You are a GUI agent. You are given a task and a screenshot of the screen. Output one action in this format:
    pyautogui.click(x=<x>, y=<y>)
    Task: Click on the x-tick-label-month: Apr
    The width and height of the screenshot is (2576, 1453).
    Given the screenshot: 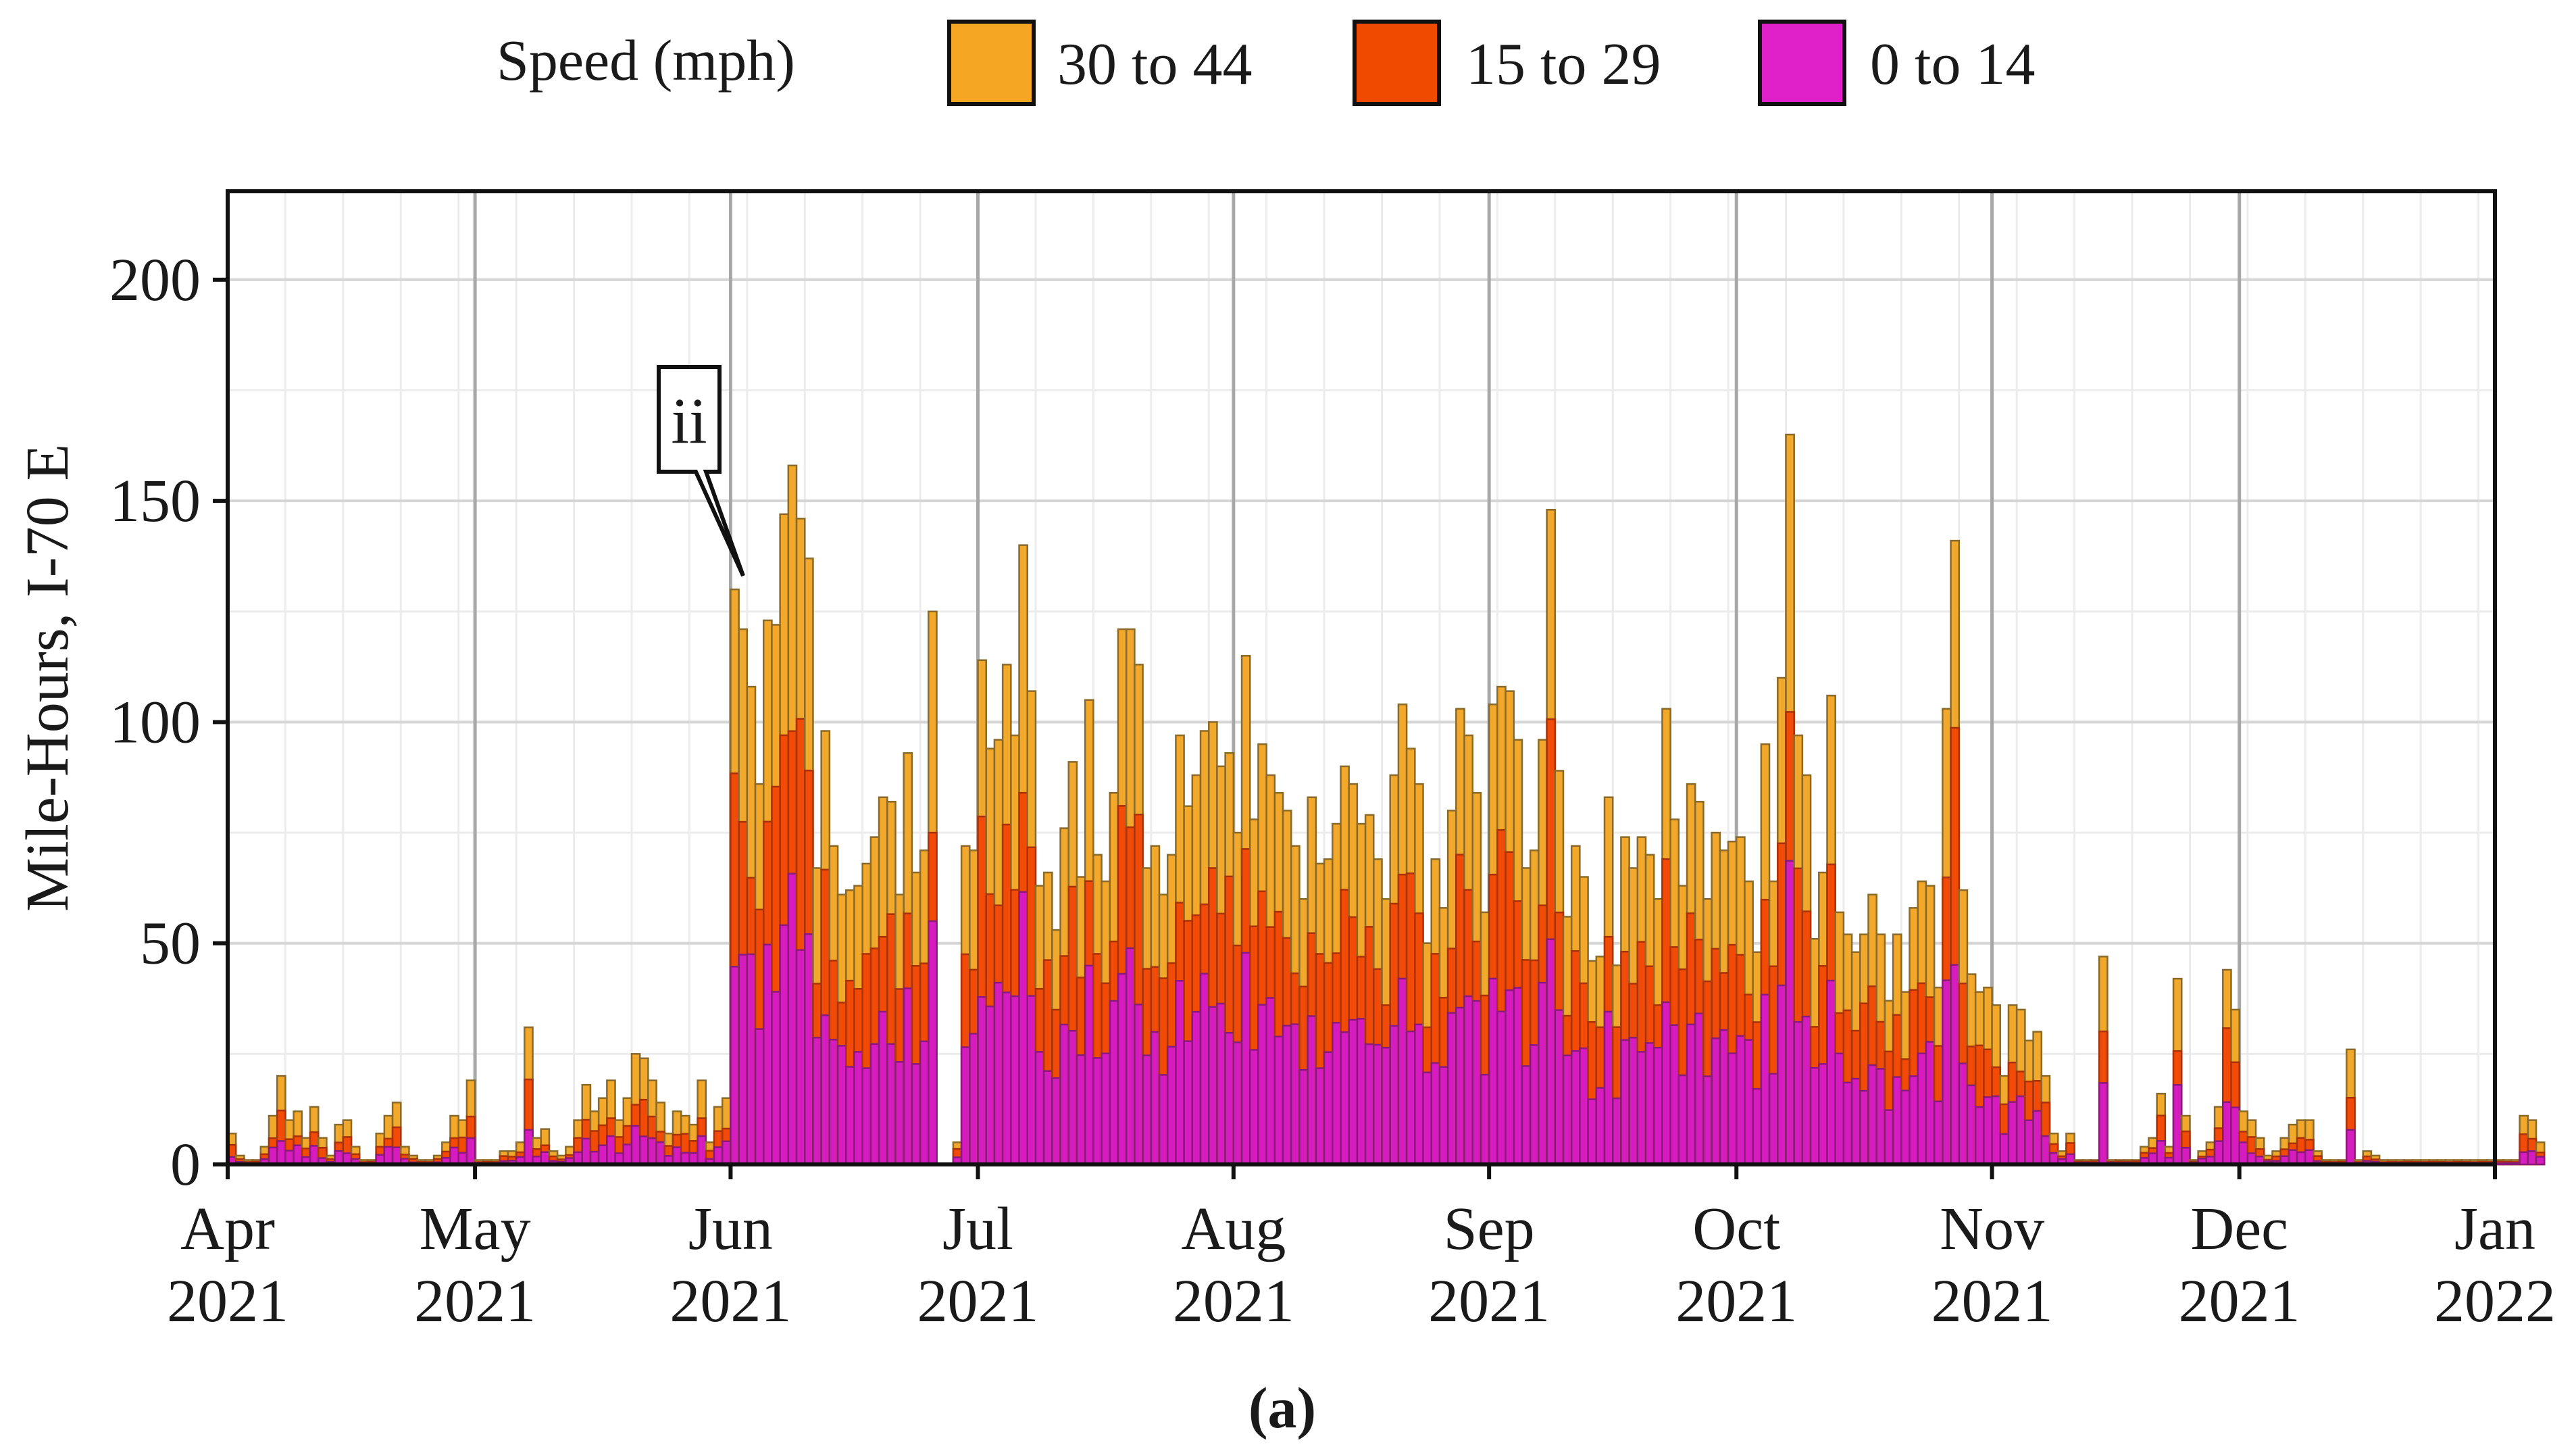 What is the action you would take?
    pyautogui.click(x=227, y=1229)
    